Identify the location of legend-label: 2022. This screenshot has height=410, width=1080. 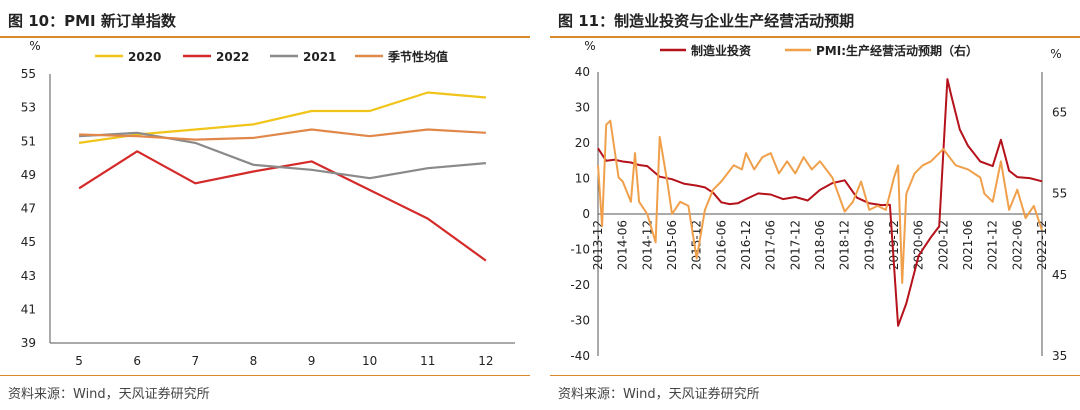
(232, 57).